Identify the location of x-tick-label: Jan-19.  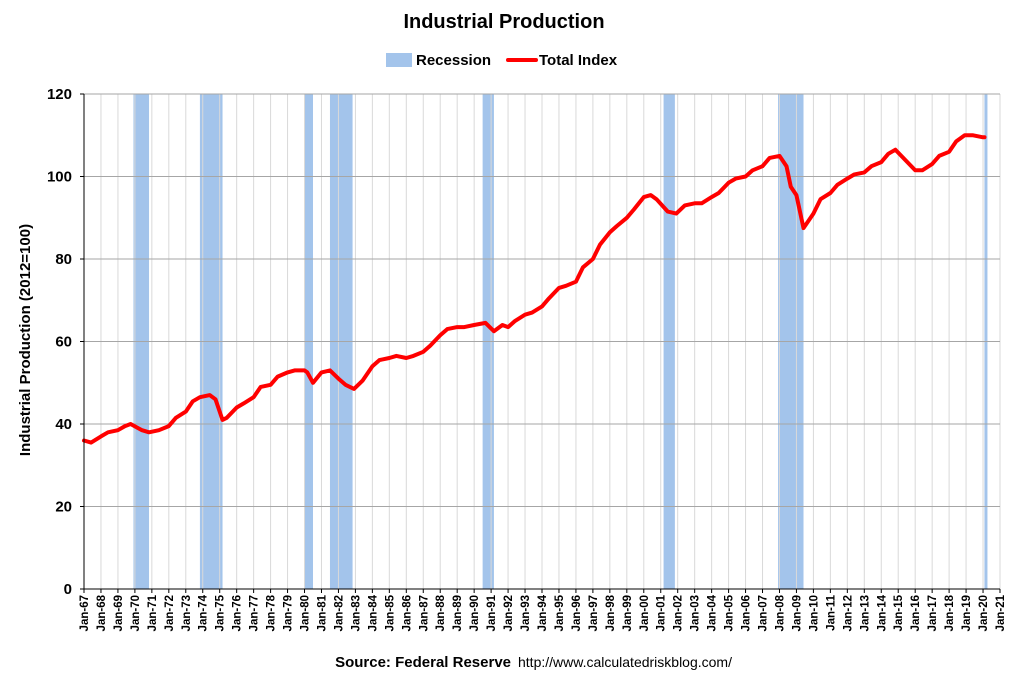
(967, 613).